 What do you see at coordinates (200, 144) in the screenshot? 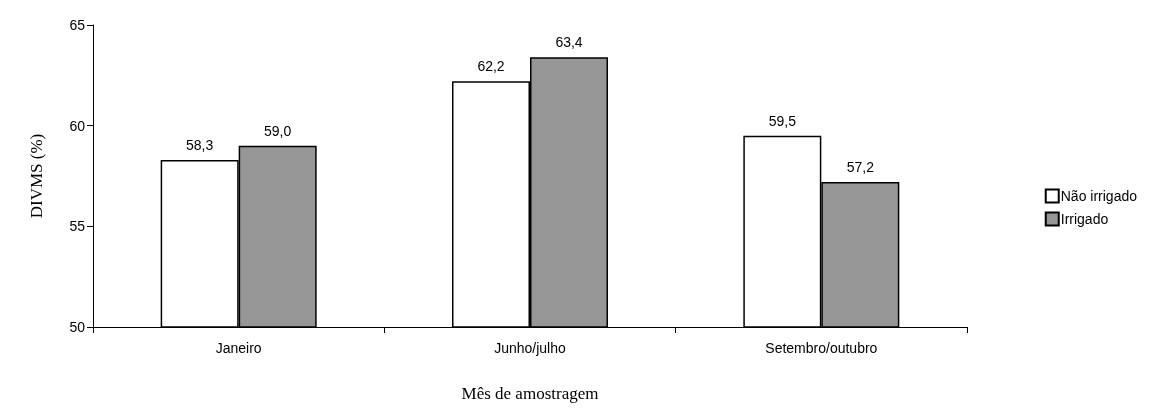
I see `data-label: 58,3` at bounding box center [200, 144].